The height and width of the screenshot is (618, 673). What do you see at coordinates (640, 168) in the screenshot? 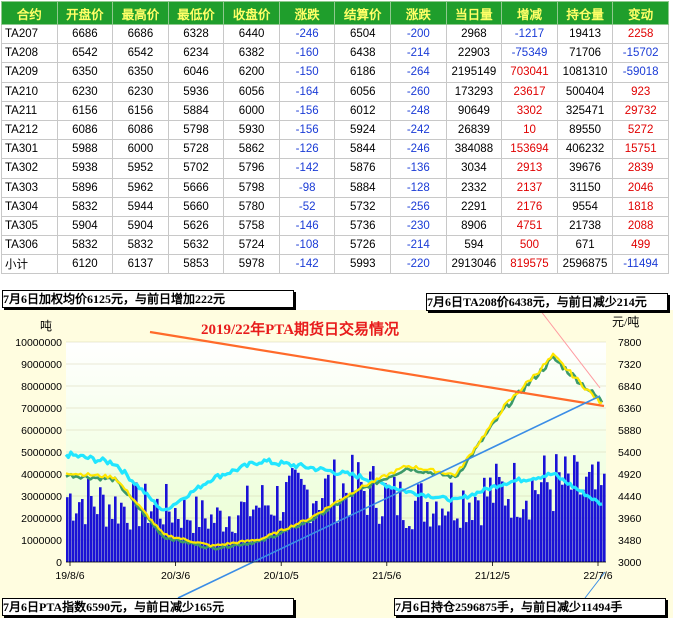
I see `table-cell: 2839` at bounding box center [640, 168].